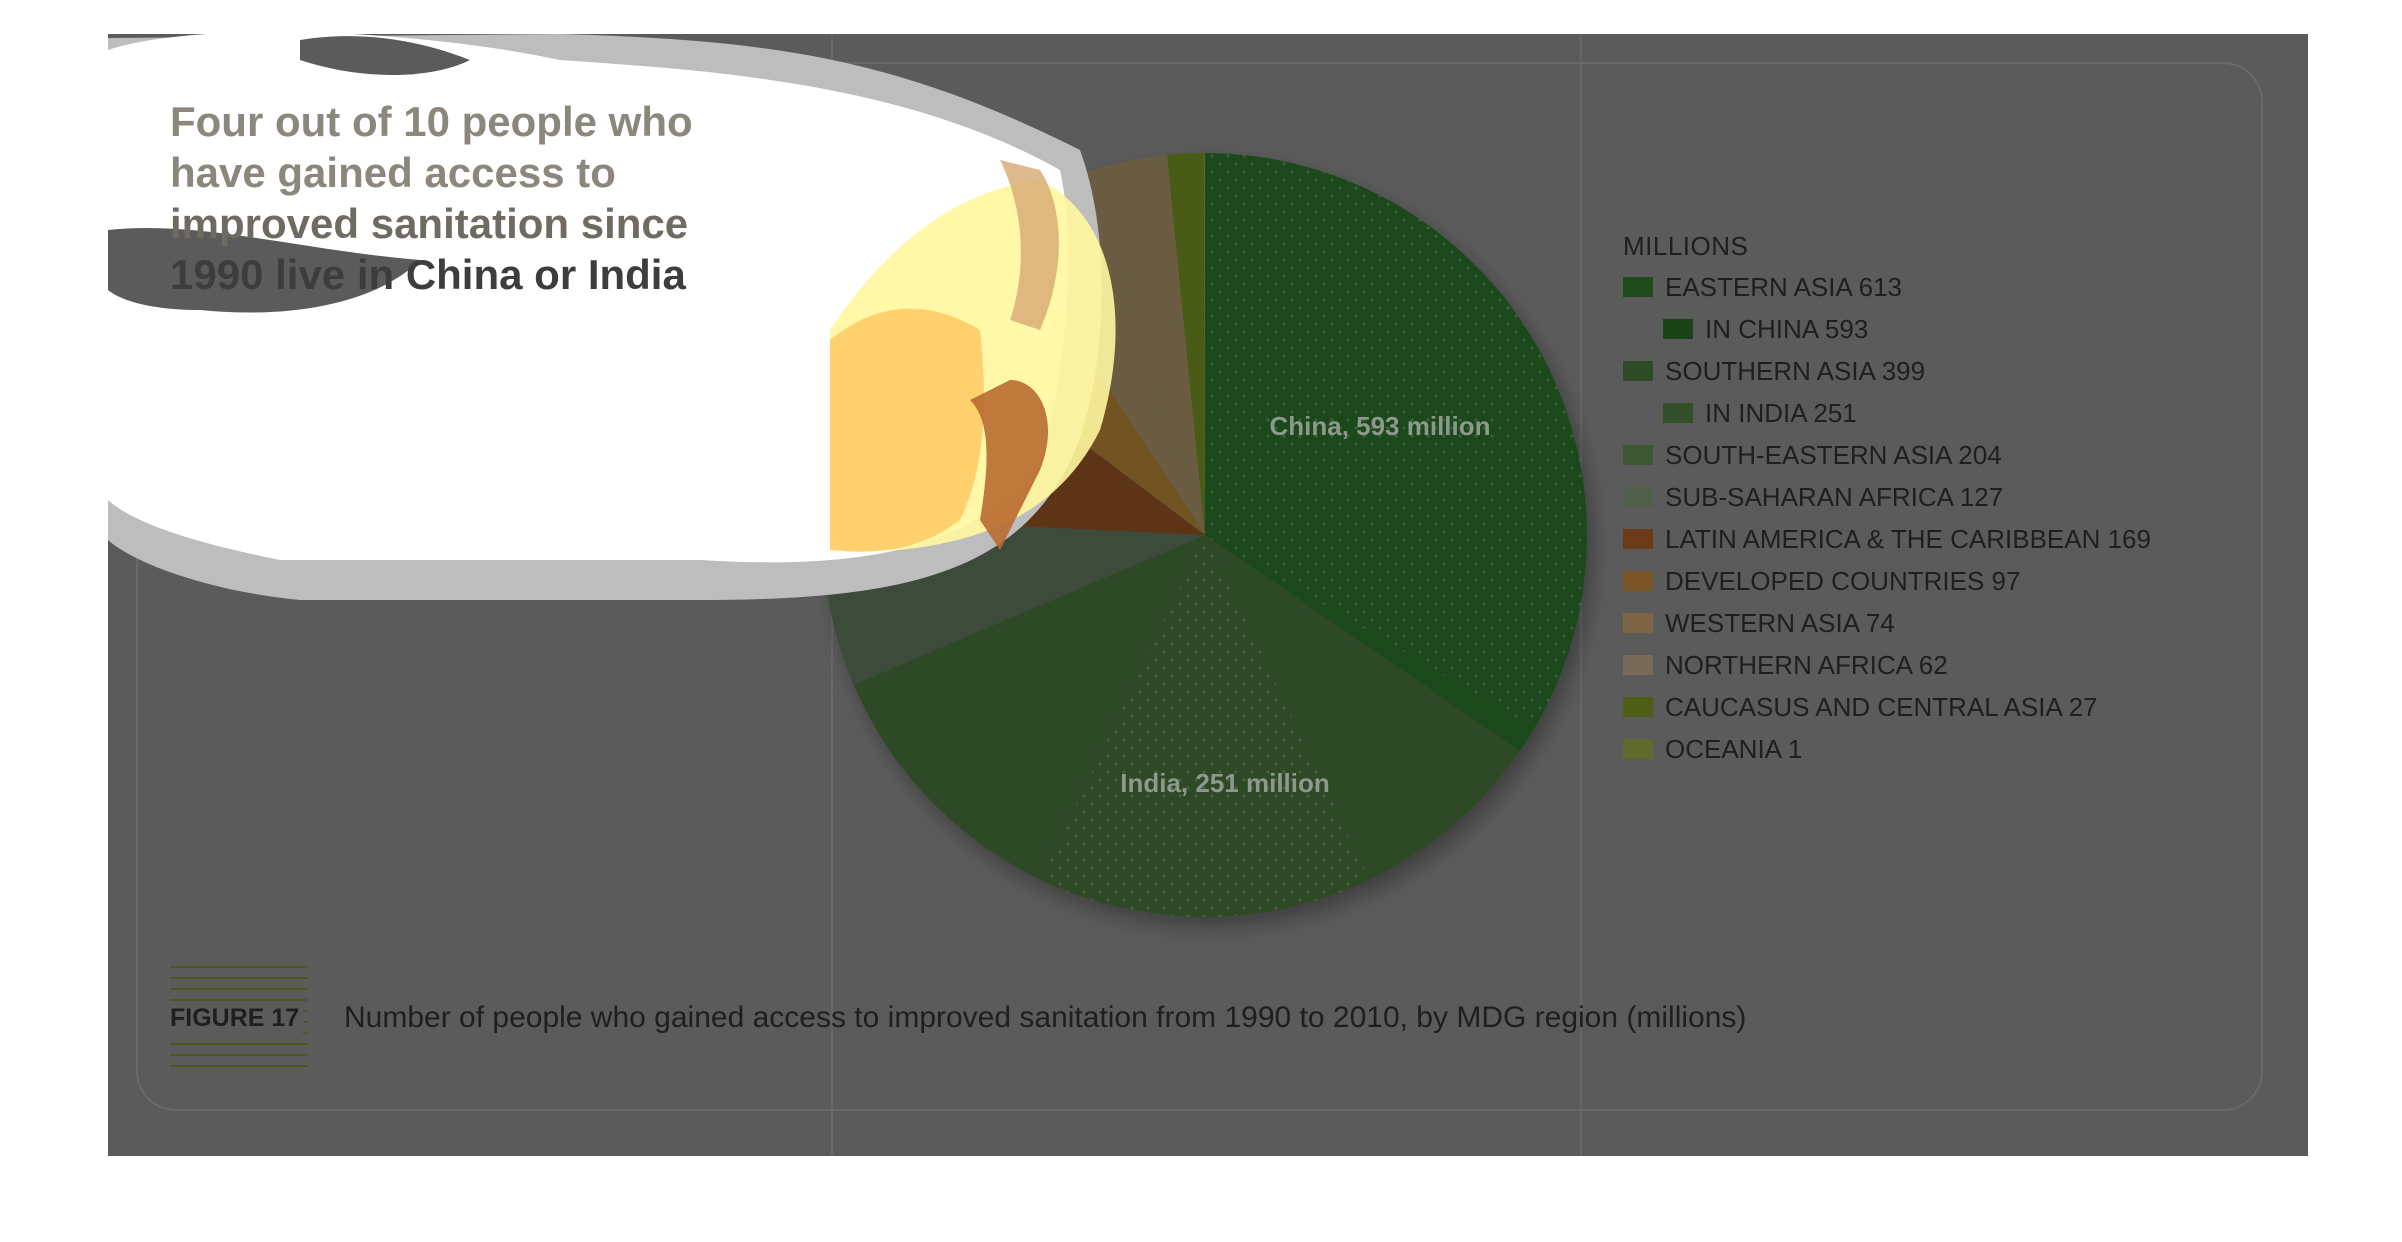 The height and width of the screenshot is (1242, 2402). What do you see at coordinates (1887, 413) in the screenshot?
I see `legend-item: IN INDIA 251` at bounding box center [1887, 413].